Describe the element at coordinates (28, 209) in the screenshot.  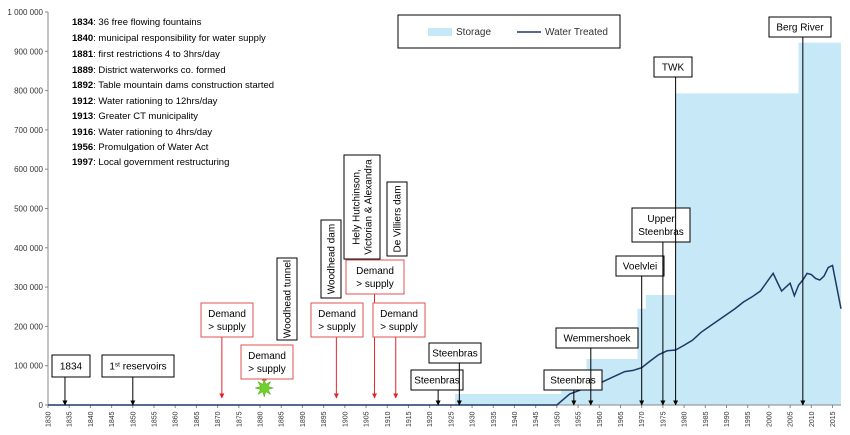
I see `y-tick-label: 500 000` at that location.